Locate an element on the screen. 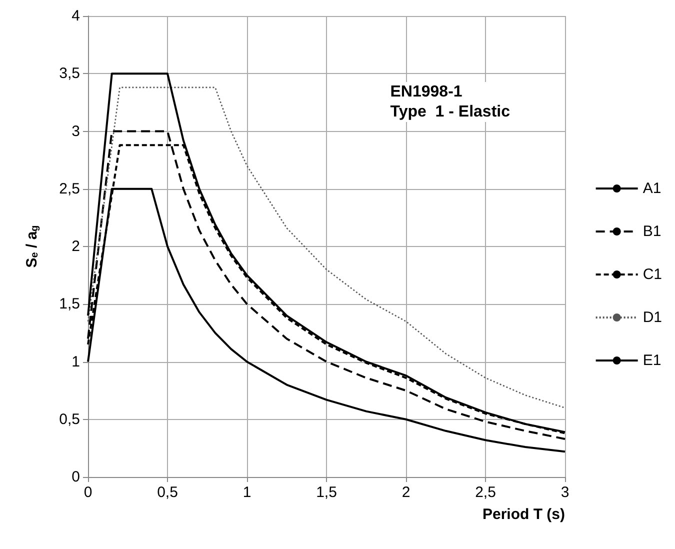 This screenshot has height=549, width=675. annotation: Type 1 - Elastic is located at coordinates (450, 112).